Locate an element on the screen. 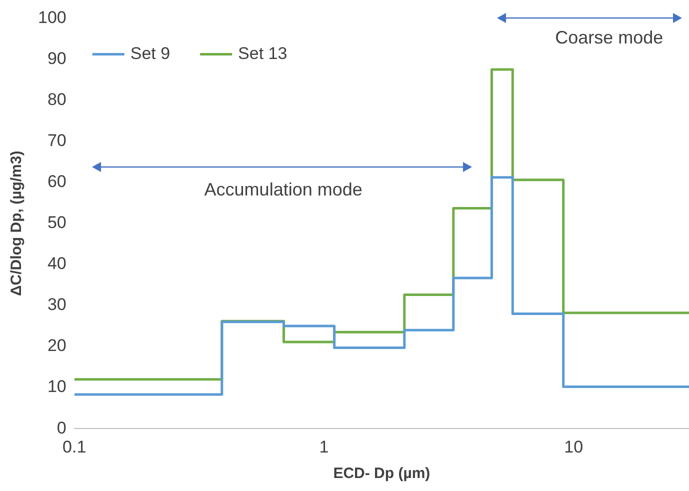 This screenshot has width=689, height=491. y-tick-label: 20 is located at coordinates (56, 346).